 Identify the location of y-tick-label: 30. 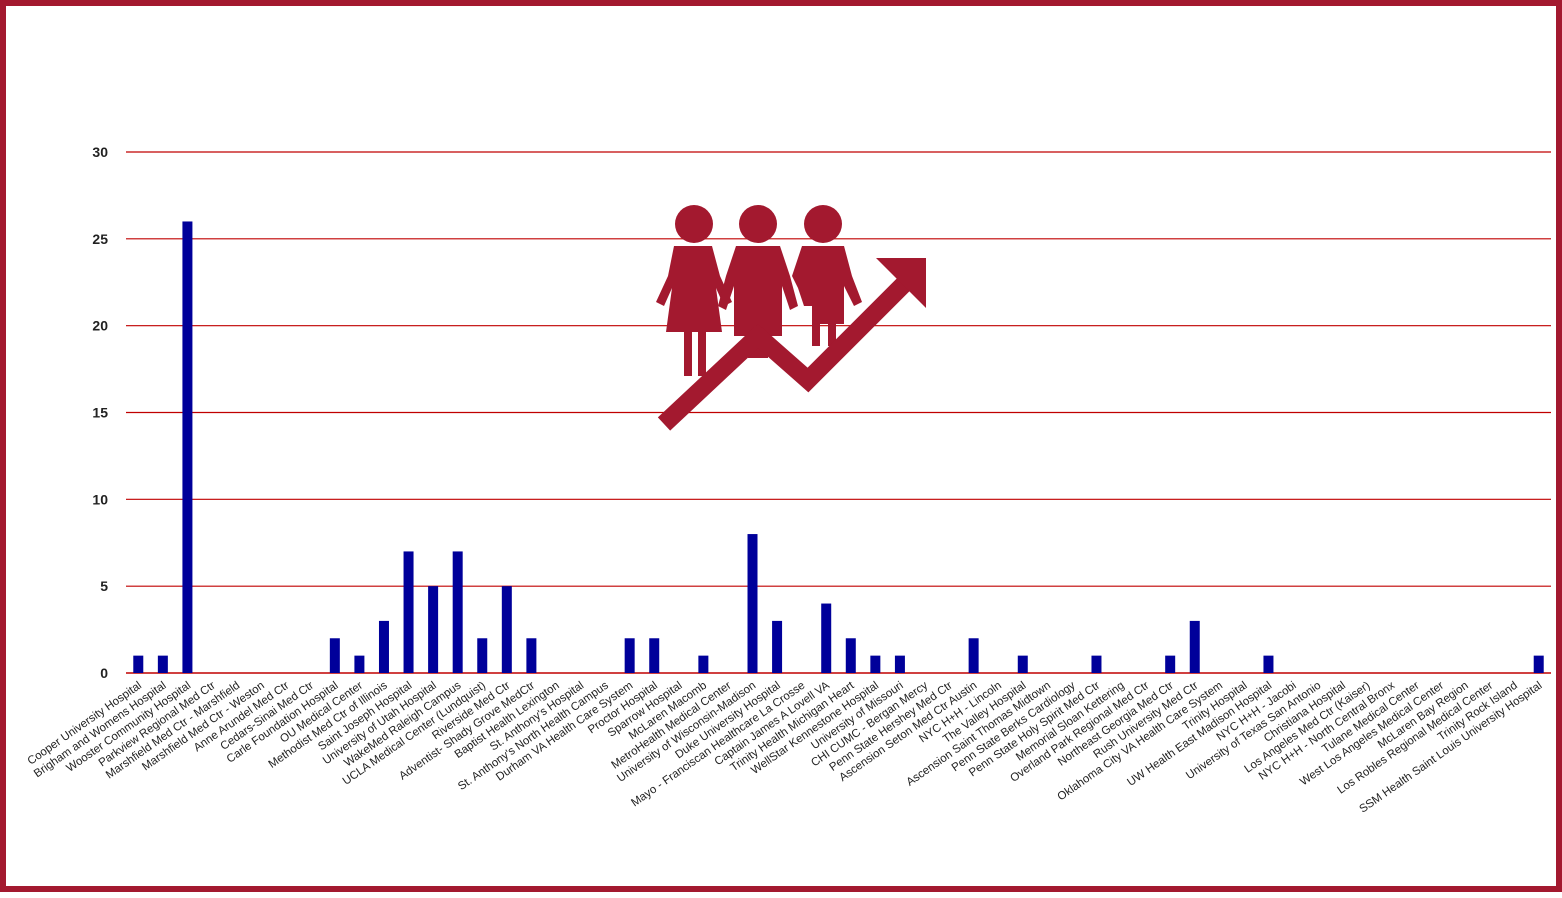
(100, 152).